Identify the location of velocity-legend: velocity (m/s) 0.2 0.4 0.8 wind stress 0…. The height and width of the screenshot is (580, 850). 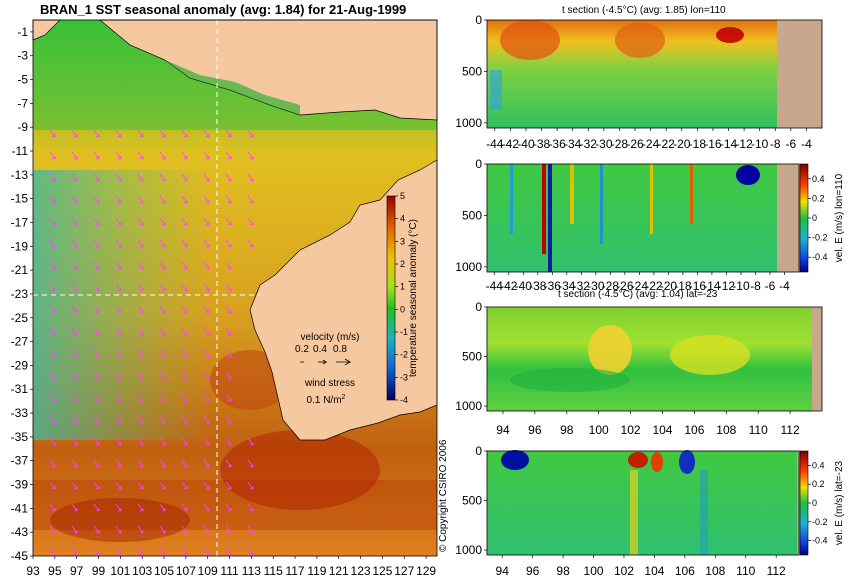
(327, 369).